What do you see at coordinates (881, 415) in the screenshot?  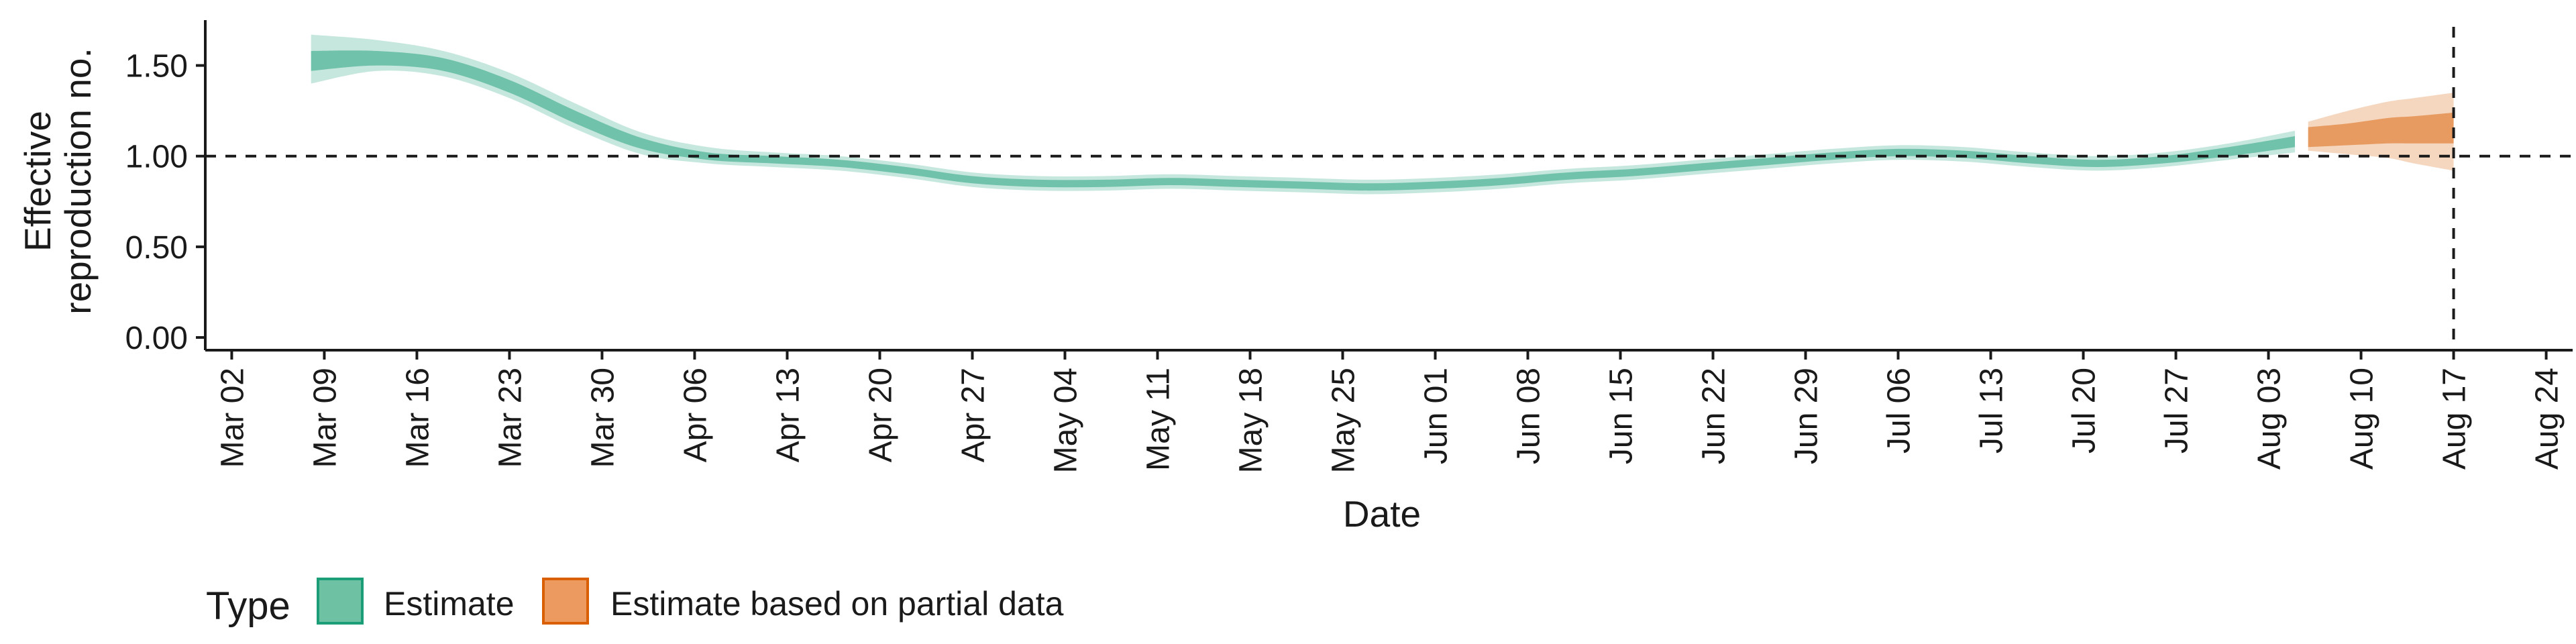 I see `x-tick-label: Apr 20` at bounding box center [881, 415].